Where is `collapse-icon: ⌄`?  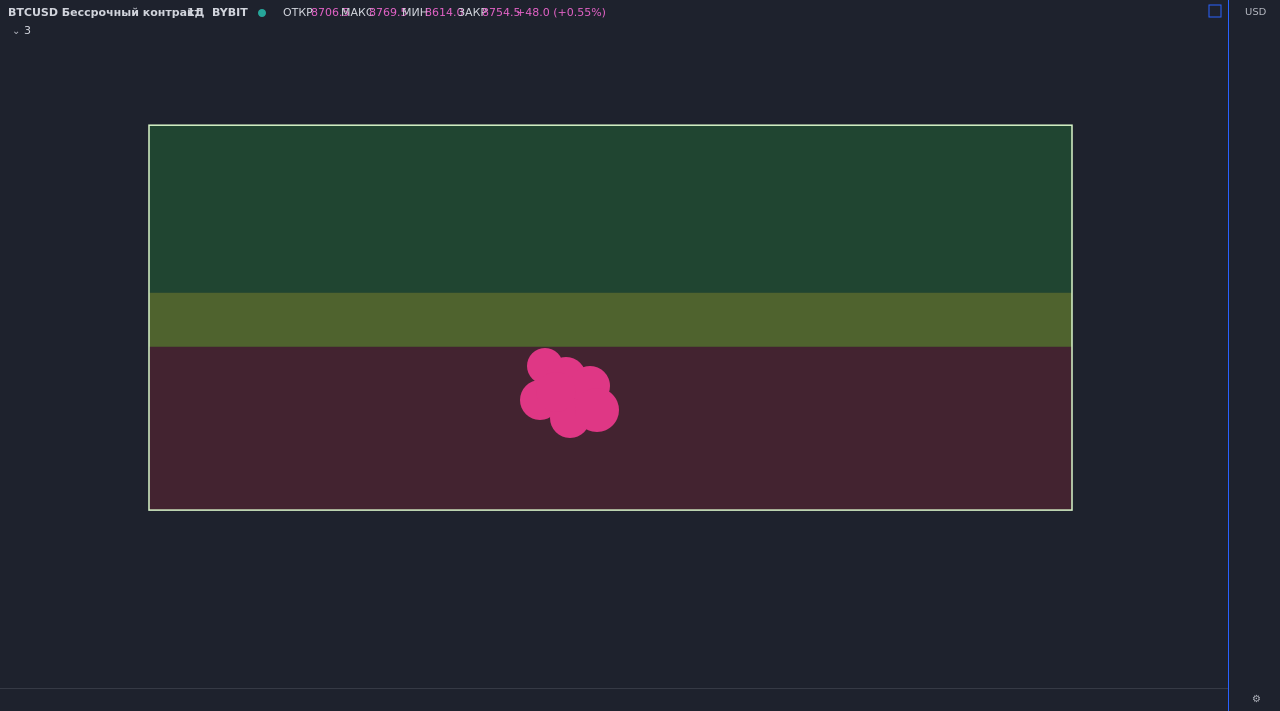
collapse-icon: ⌄ is located at coordinates (16, 31).